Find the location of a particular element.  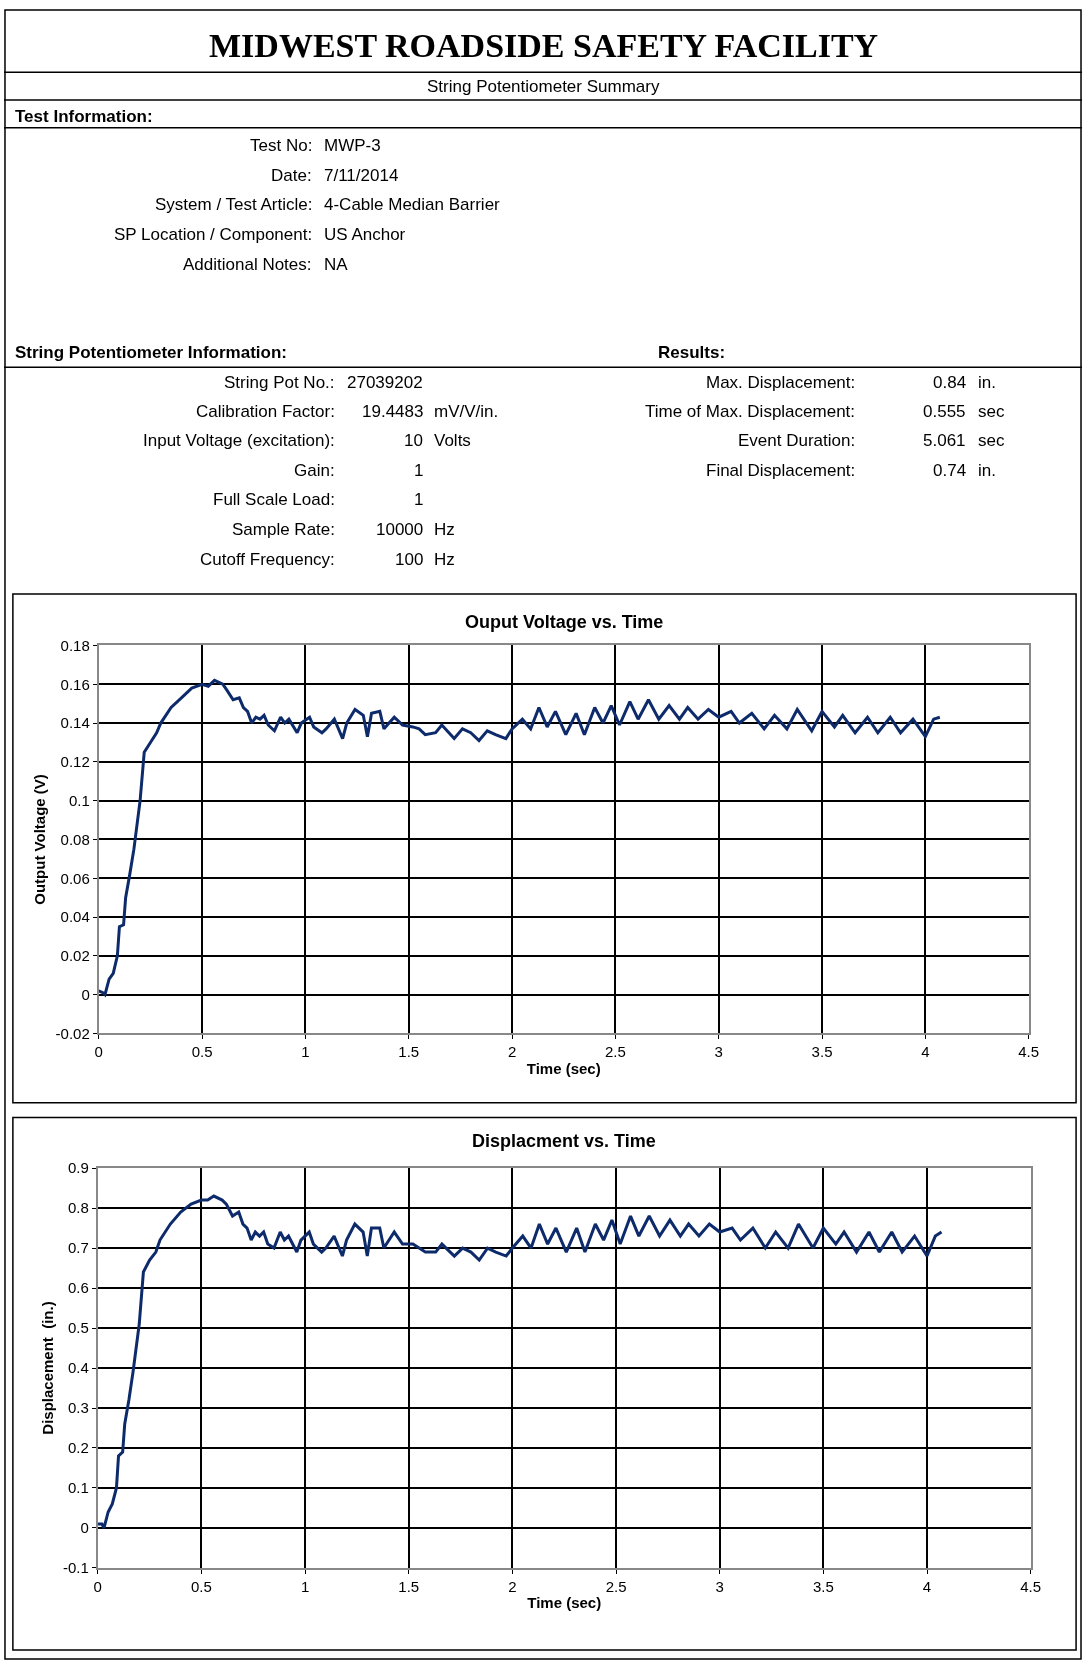

text: String Potentiometer Summary is located at coordinates (543, 86).